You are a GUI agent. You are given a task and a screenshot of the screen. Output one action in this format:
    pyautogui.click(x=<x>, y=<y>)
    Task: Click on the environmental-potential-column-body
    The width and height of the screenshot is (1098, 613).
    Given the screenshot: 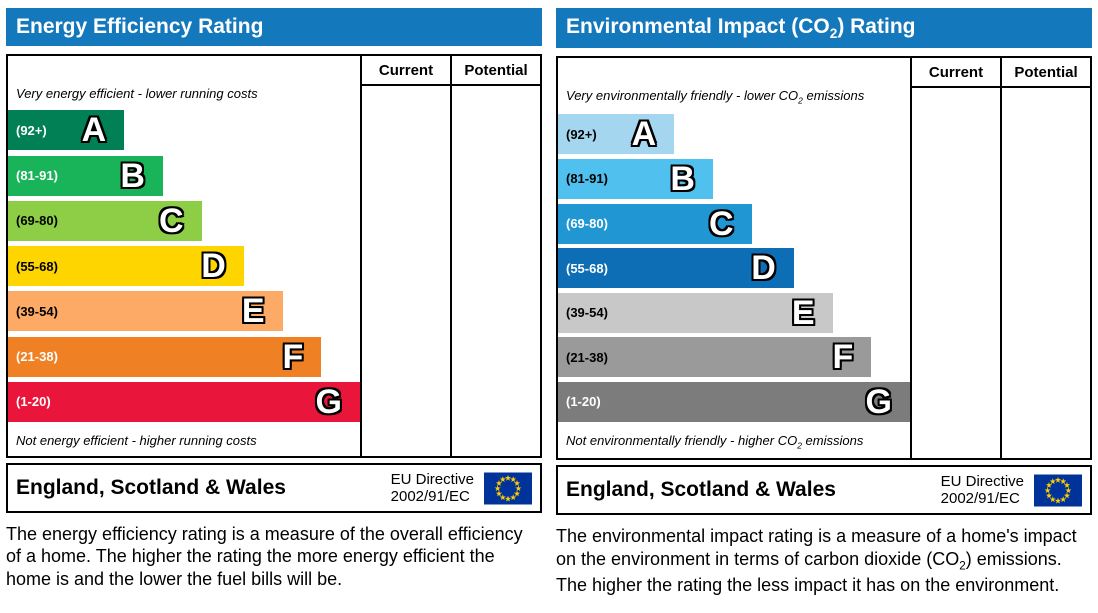 What is the action you would take?
    pyautogui.click(x=1046, y=273)
    